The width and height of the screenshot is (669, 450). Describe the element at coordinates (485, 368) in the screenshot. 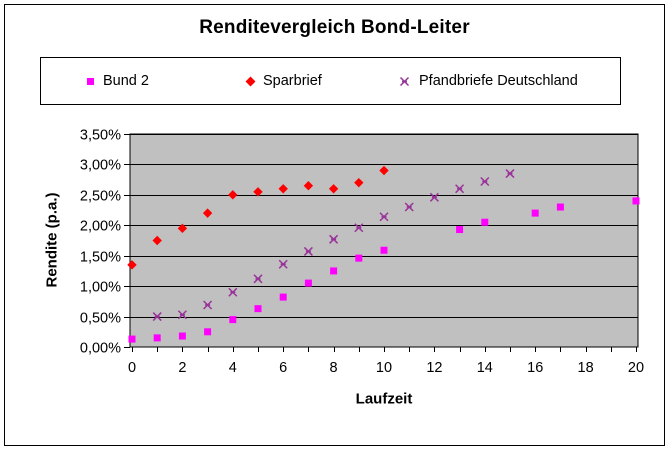

I see `x-tick-label: 14` at that location.